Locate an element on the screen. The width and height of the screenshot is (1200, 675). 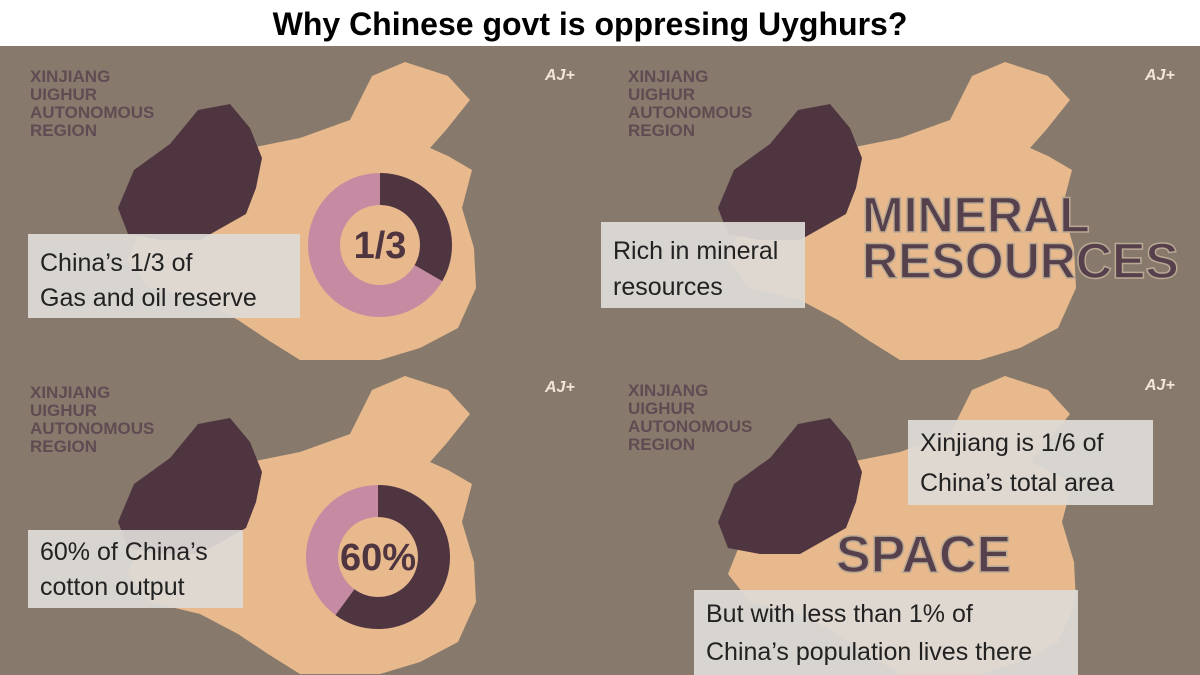
caption: China’s total area is located at coordinates (1017, 483).